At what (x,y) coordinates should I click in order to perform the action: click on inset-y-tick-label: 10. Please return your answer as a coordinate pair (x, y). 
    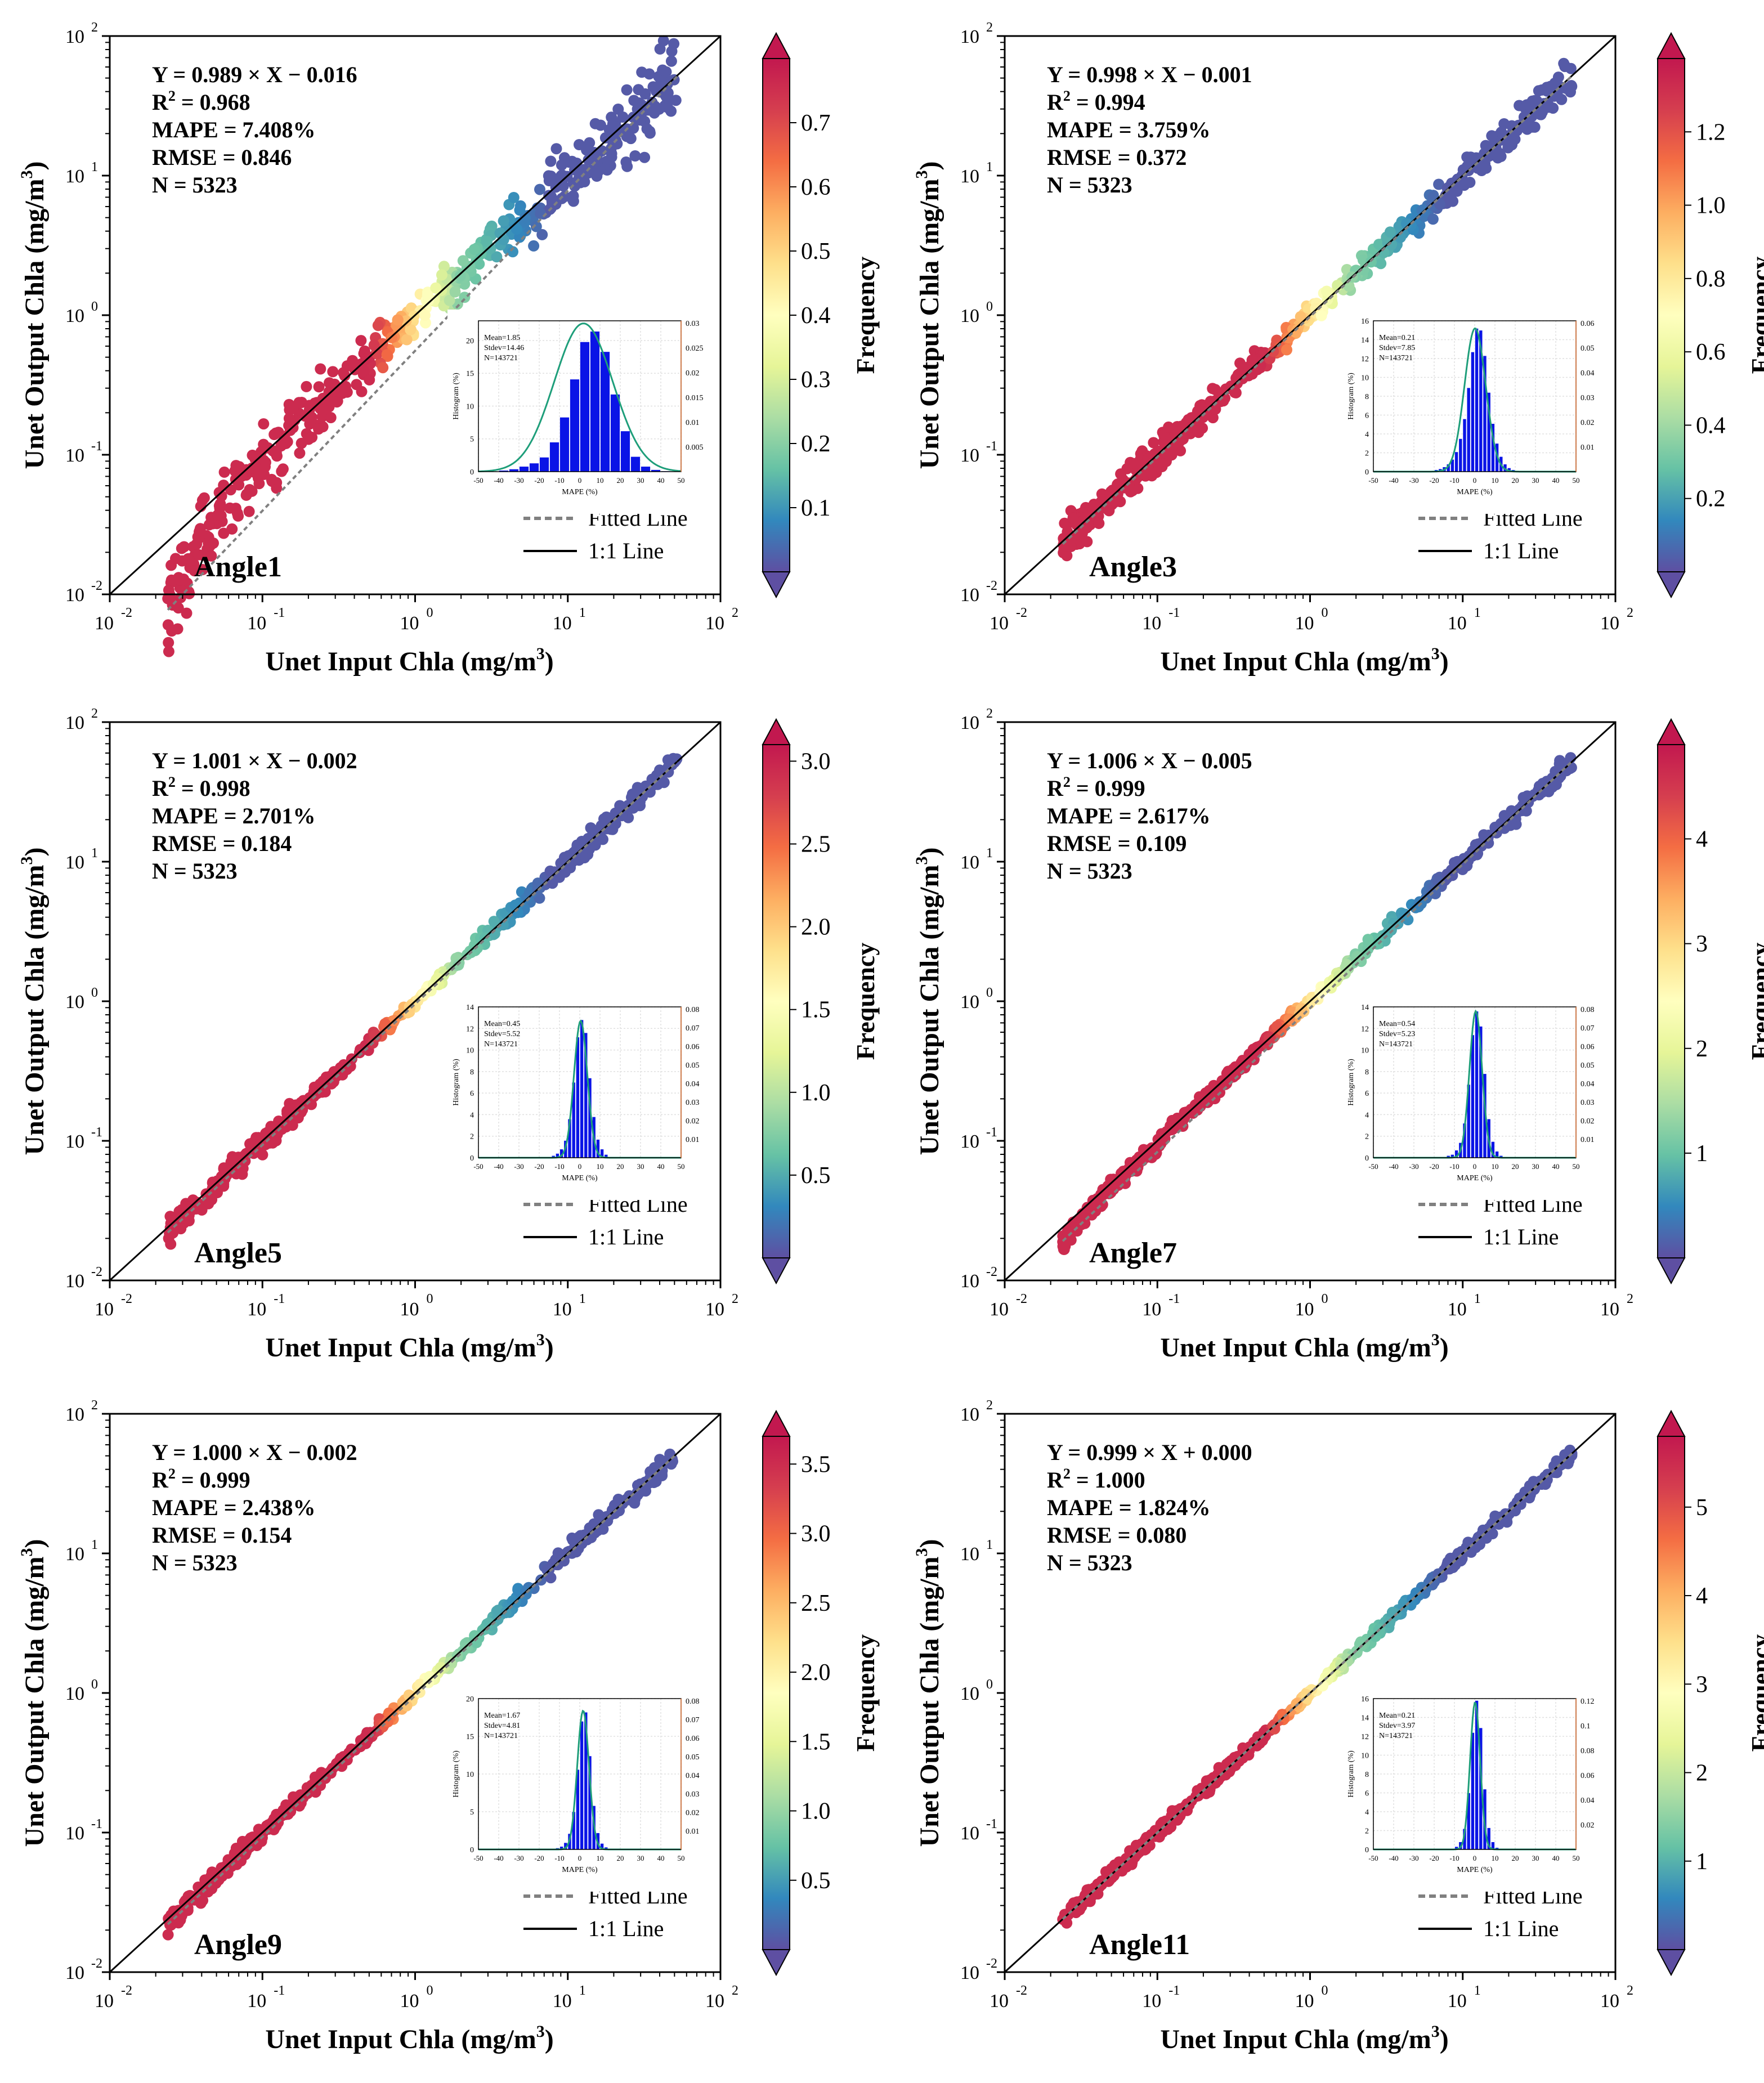
    Looking at the image, I should click on (470, 1775).